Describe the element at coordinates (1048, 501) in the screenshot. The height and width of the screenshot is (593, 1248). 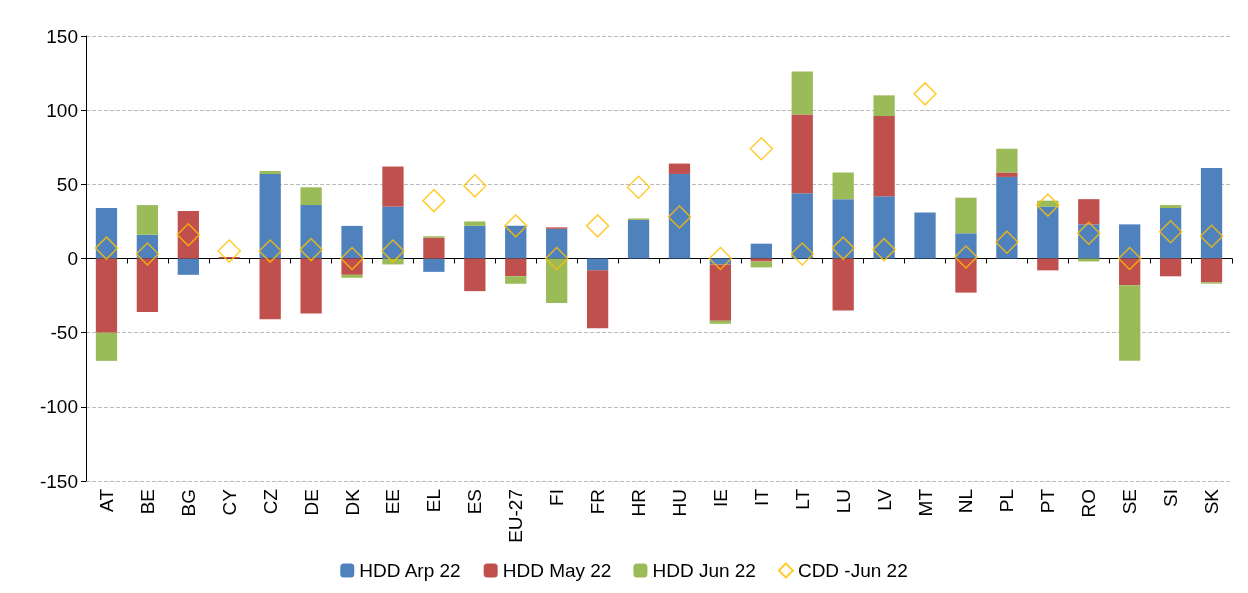
I see `x-tick-label: PT` at that location.